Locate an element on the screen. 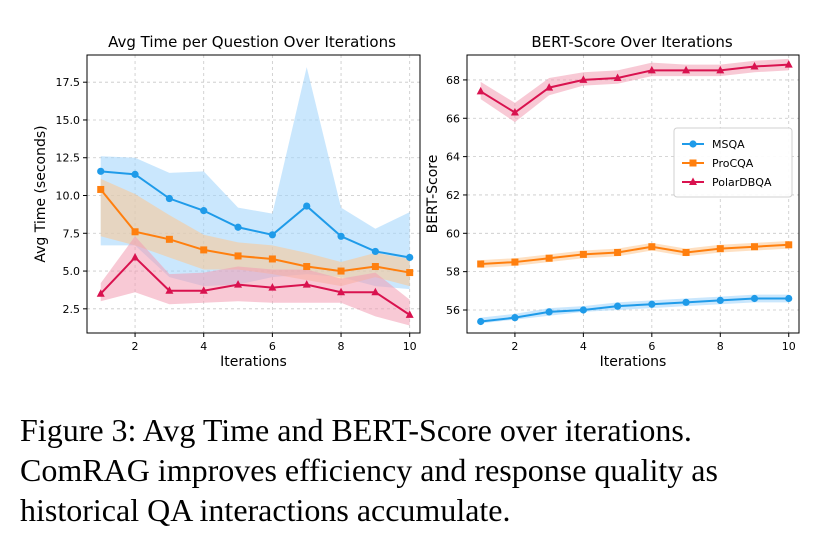 The width and height of the screenshot is (828, 560). y-tick-label: 7.5 is located at coordinates (72, 233).